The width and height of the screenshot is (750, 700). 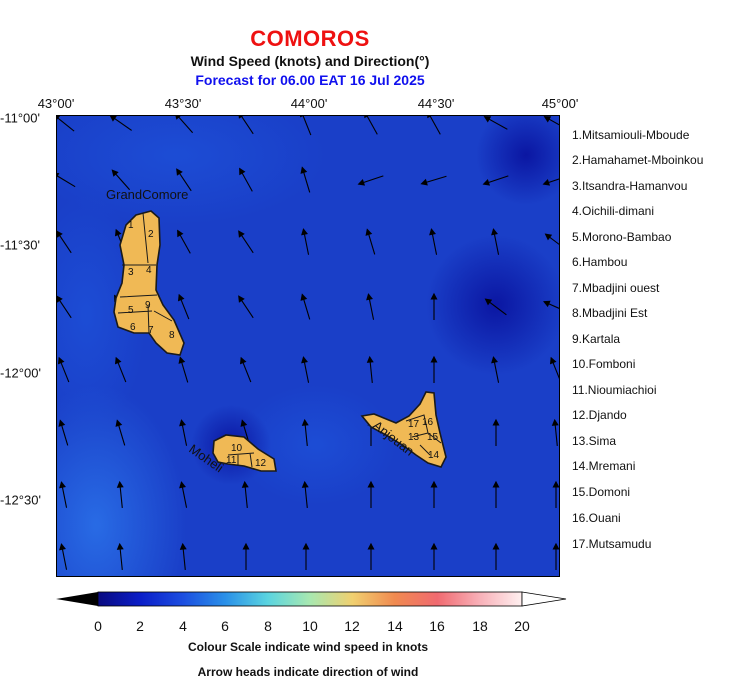 What do you see at coordinates (231, 460) in the screenshot?
I see `region-number: 11` at bounding box center [231, 460].